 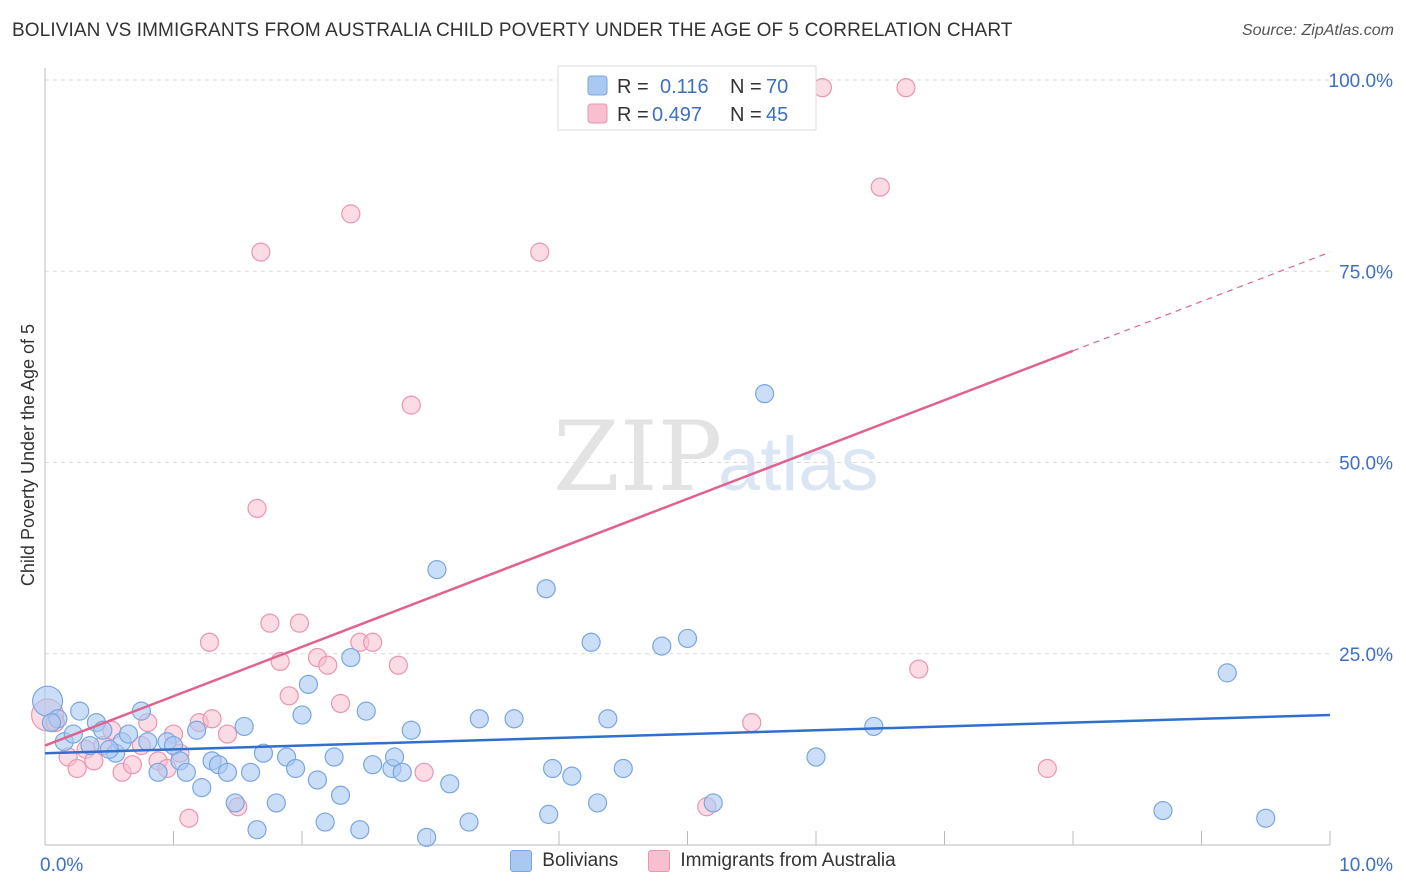 I want to click on legend-item-australia: Immigrants from Australia, so click(x=772, y=861).